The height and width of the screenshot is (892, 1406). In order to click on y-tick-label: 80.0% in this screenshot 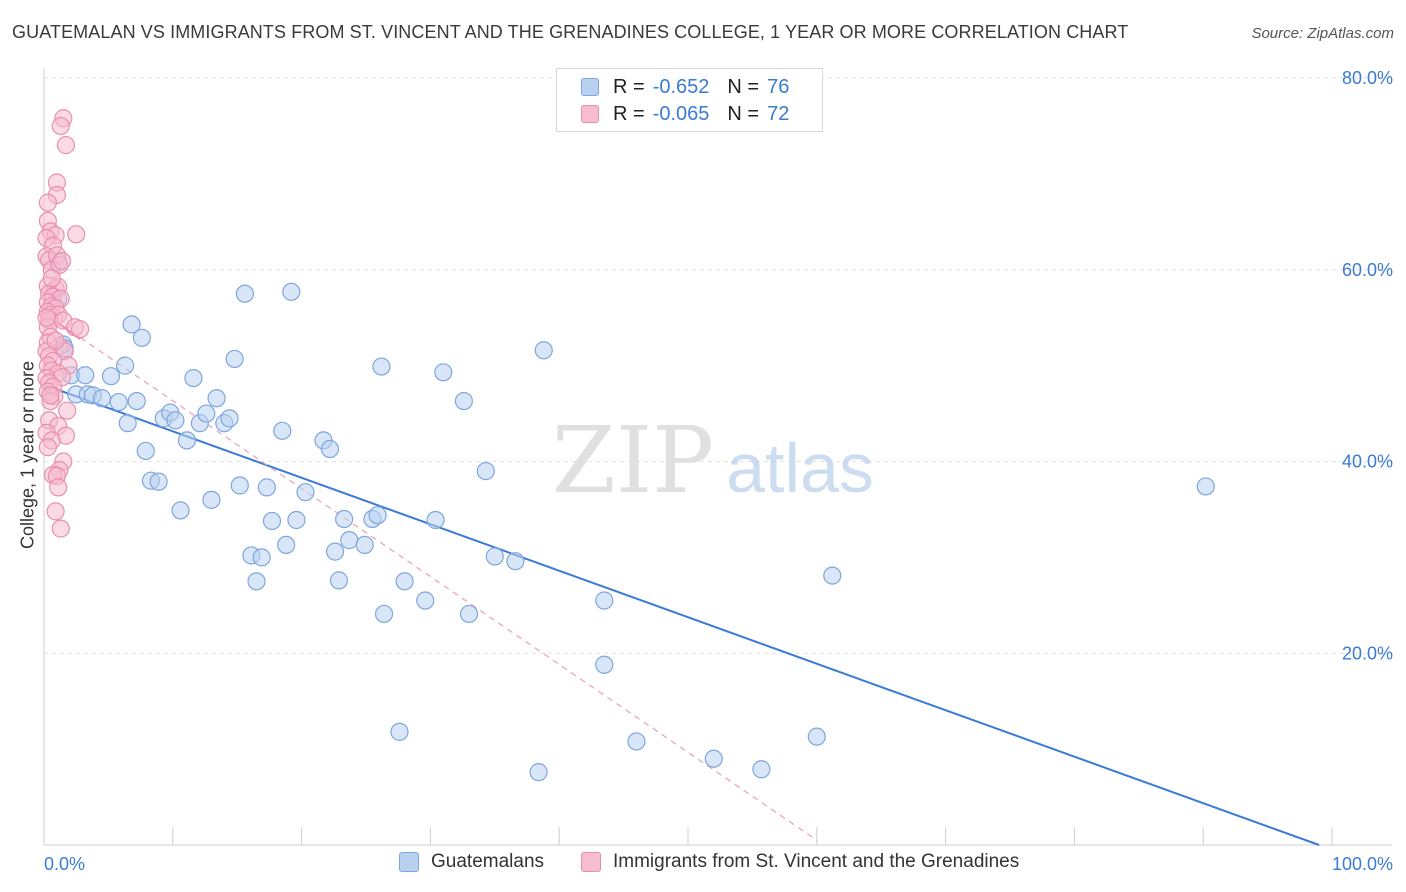, I will do `click(1367, 78)`.